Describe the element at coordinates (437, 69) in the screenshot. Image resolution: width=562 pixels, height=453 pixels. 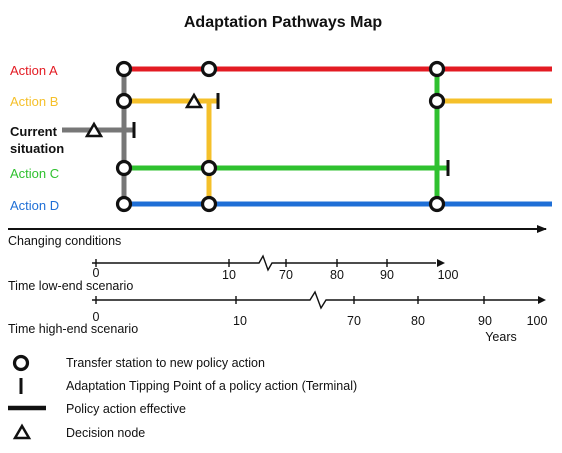
I see `transfer-station-a3` at that location.